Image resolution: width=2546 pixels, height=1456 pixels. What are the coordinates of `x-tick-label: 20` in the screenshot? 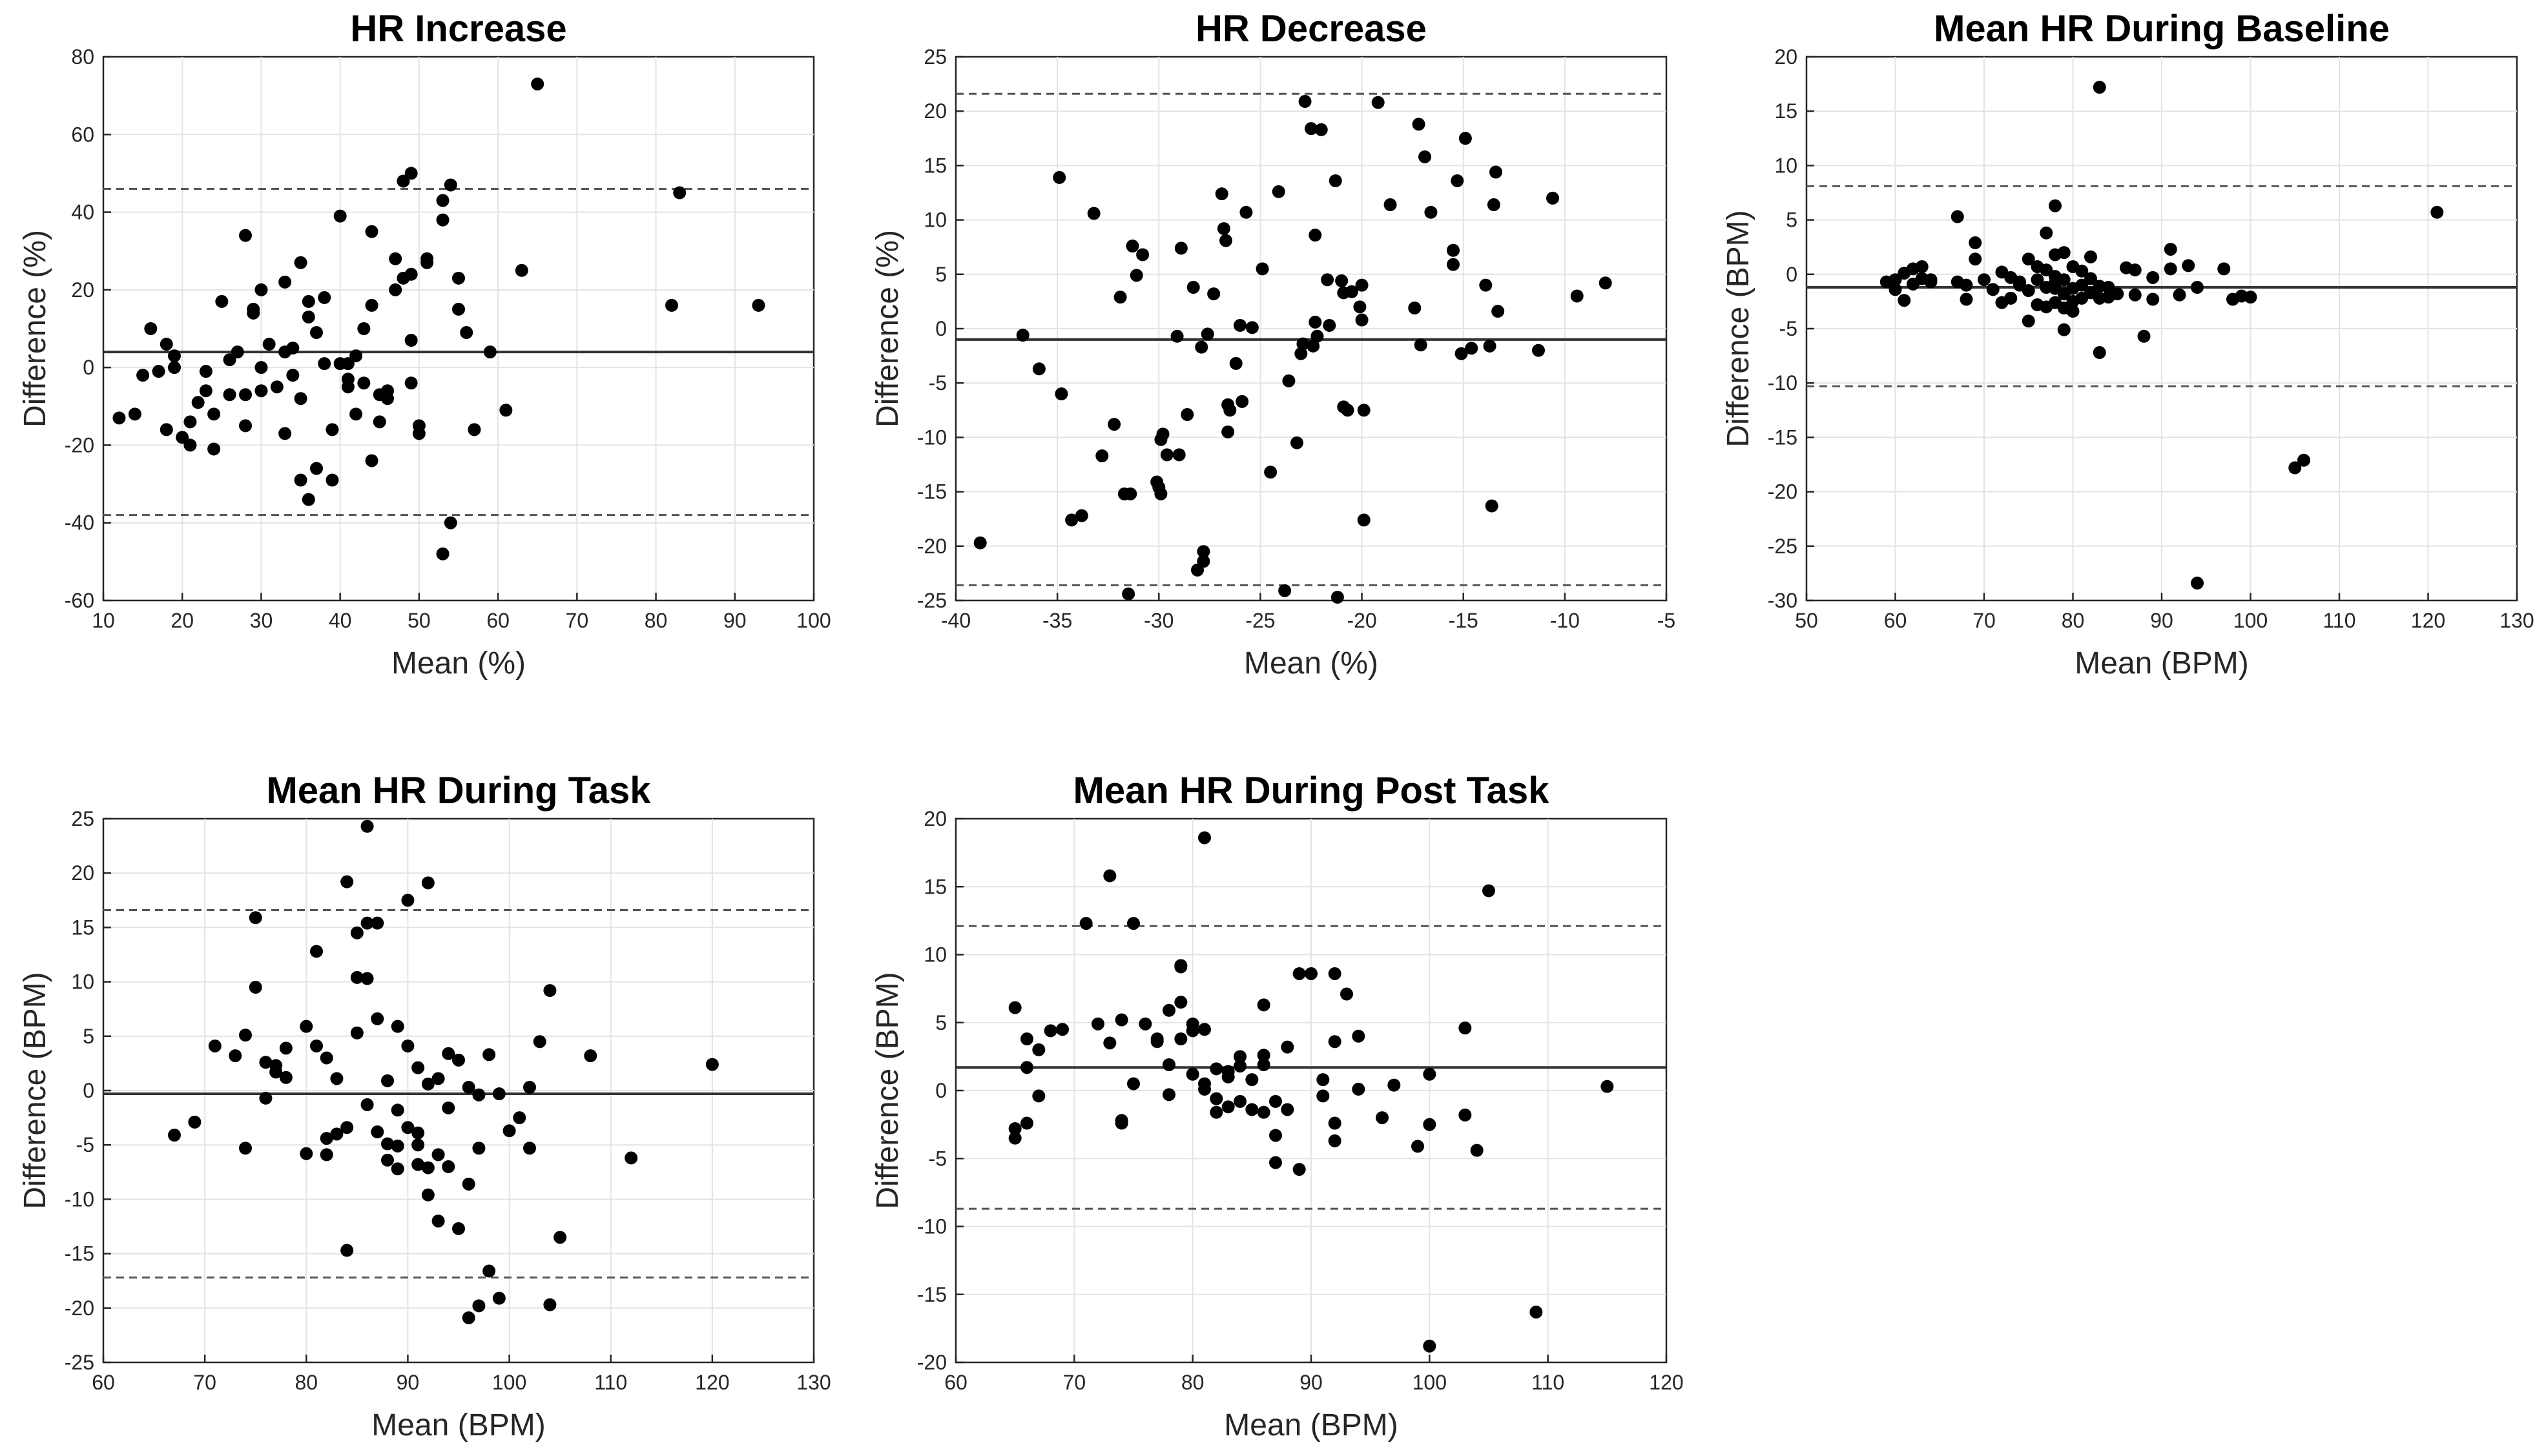 It's located at (182, 620).